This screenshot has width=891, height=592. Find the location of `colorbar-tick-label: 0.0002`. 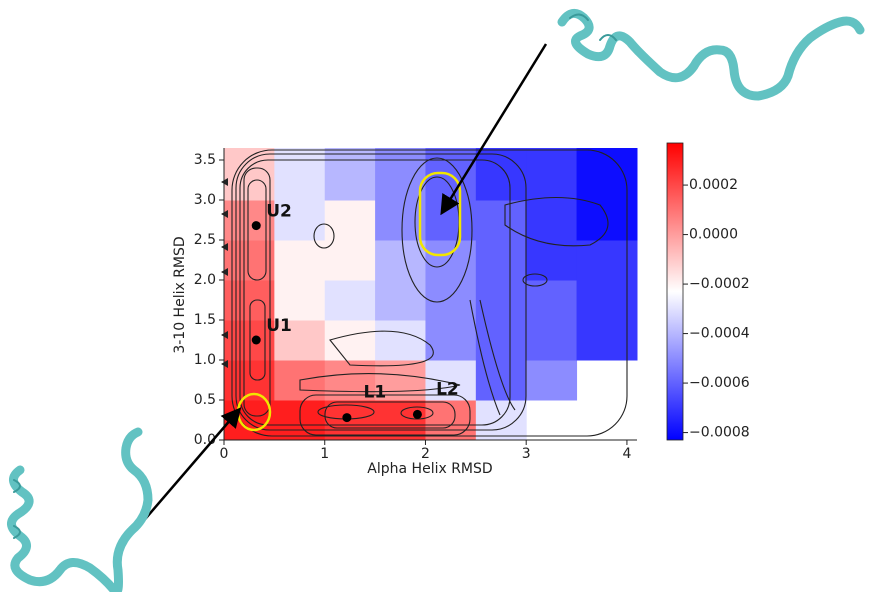

colorbar-tick-label: 0.0002 is located at coordinates (713, 185).